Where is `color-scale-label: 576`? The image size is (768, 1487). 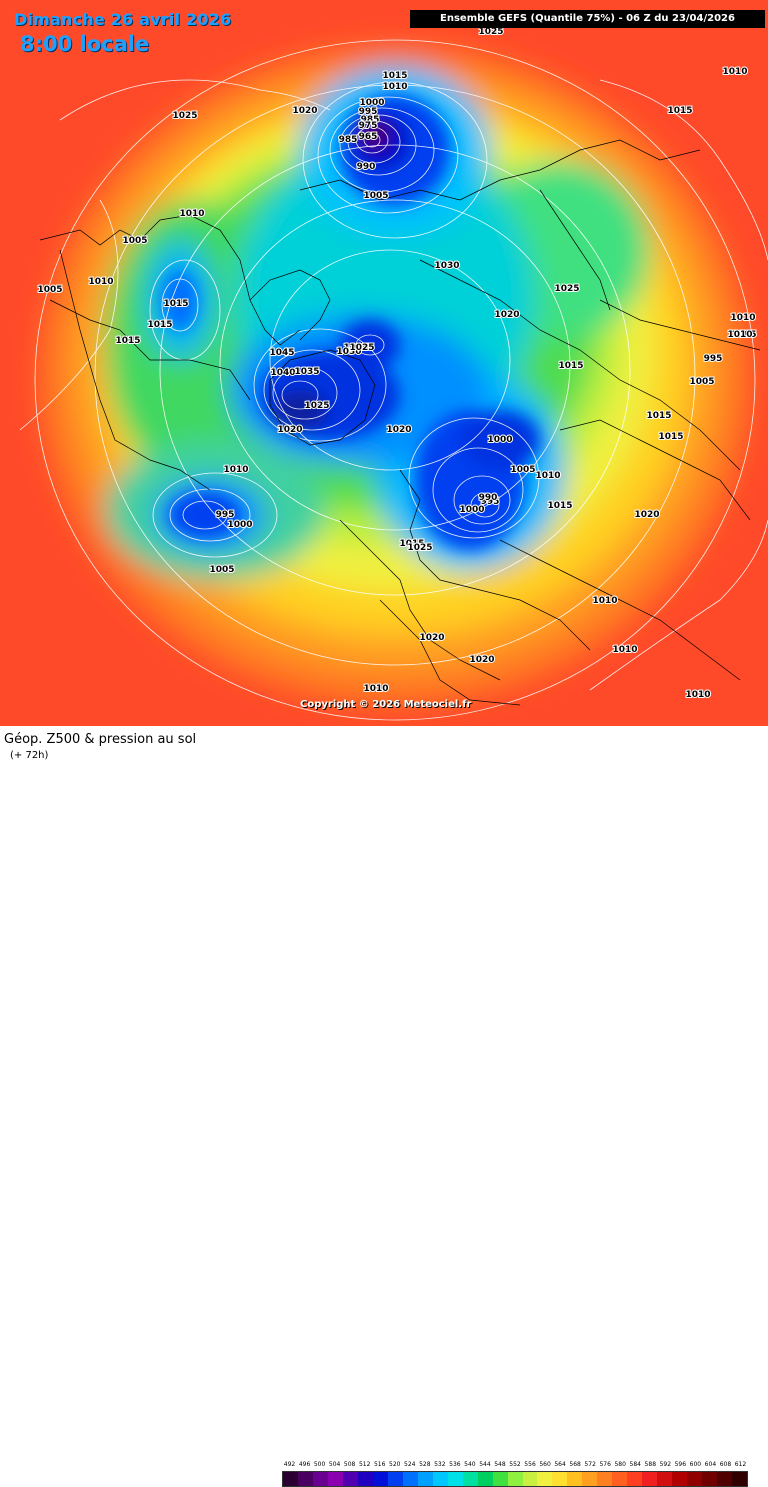
color-scale-label: 576 is located at coordinates (605, 1464).